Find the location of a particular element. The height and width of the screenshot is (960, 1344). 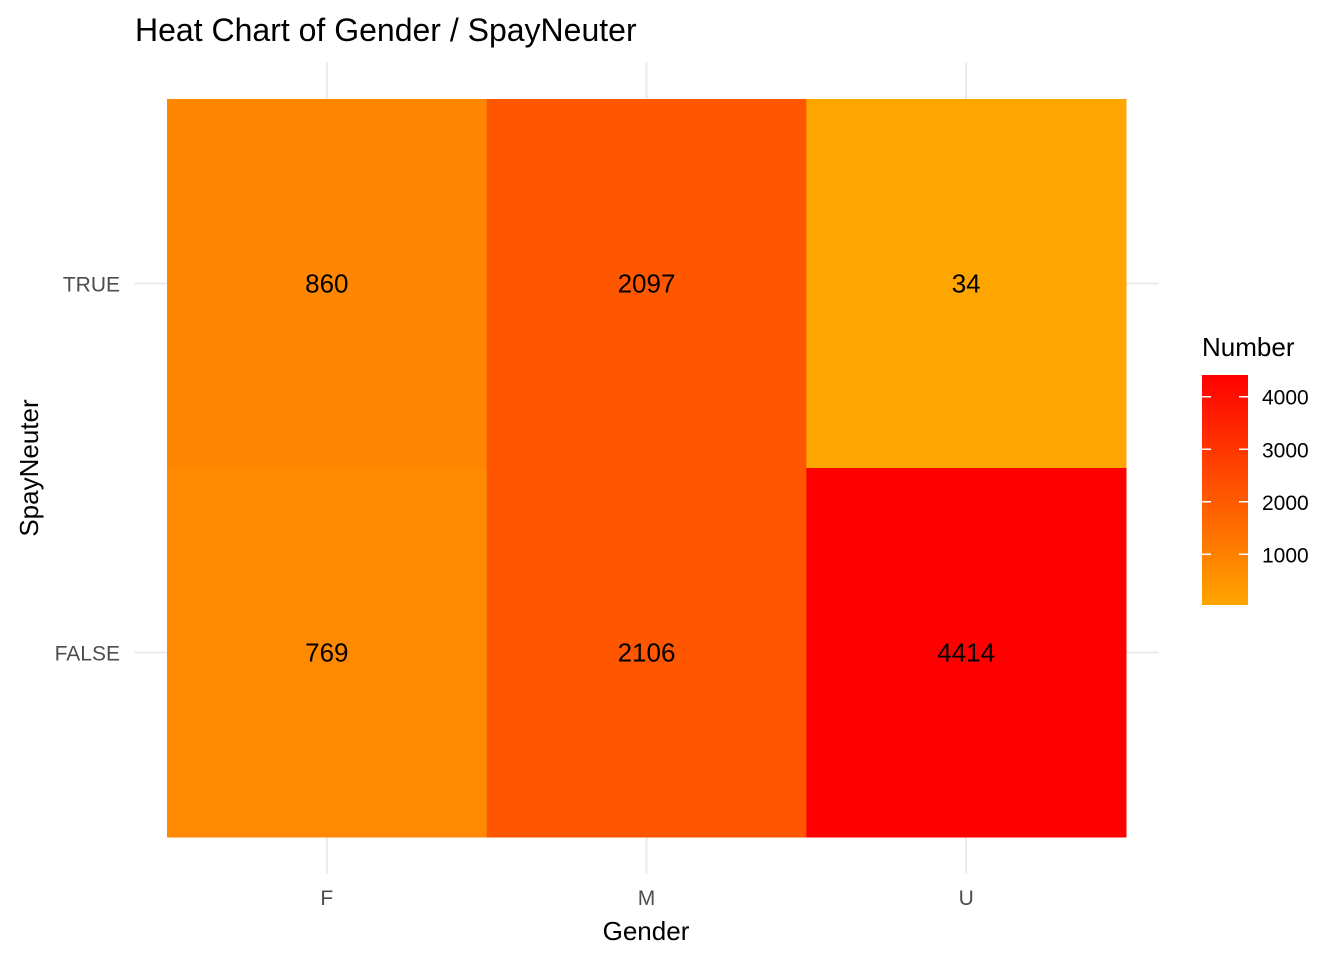

legend-colorbar is located at coordinates (1225, 490).